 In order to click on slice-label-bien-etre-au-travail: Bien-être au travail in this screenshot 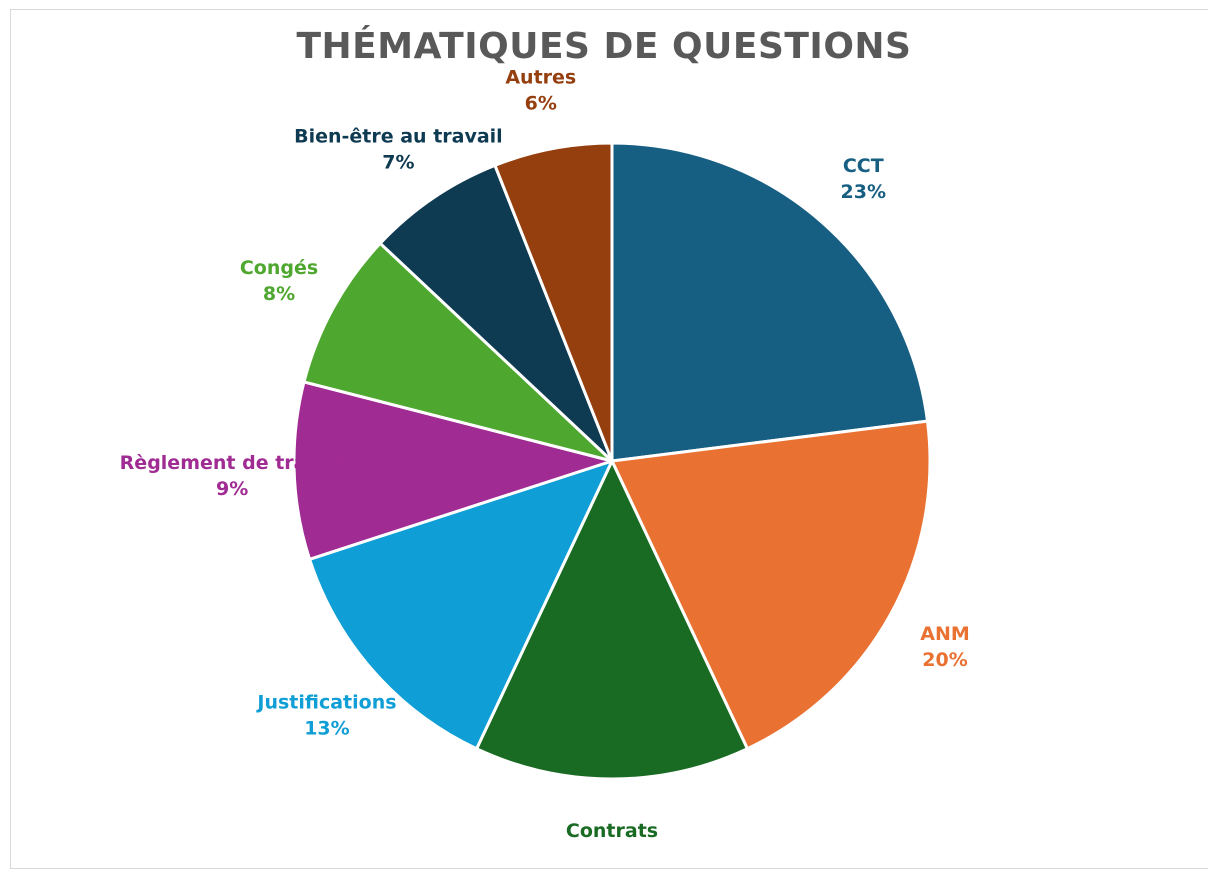, I will do `click(398, 137)`.